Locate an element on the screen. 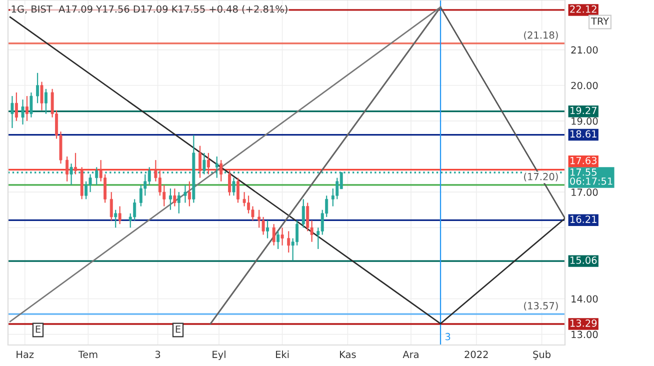 This screenshot has width=654, height=366. x-tick-label: Kas is located at coordinates (348, 354).